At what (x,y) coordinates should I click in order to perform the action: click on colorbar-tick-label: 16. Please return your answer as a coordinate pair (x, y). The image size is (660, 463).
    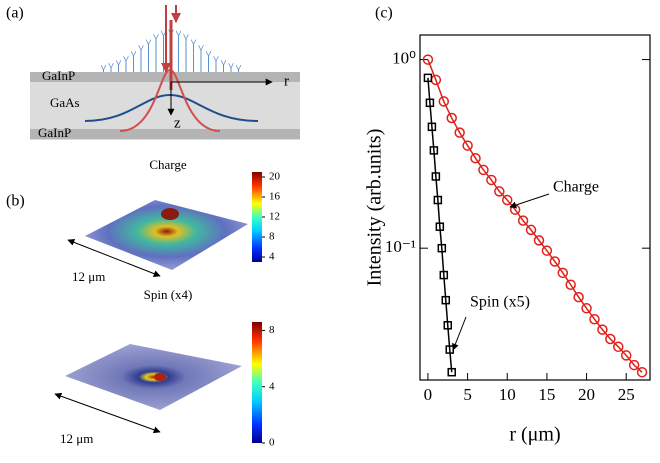
    Looking at the image, I should click on (275, 197).